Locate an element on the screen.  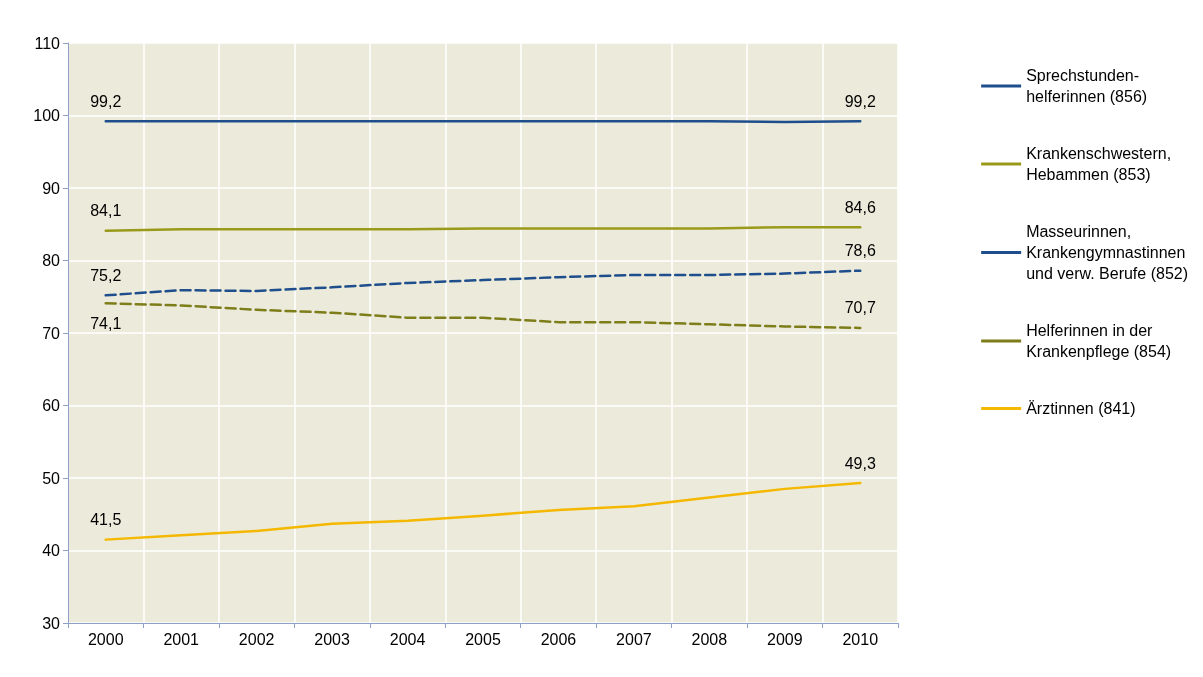
y-tick-label: 80 is located at coordinates (51, 260).